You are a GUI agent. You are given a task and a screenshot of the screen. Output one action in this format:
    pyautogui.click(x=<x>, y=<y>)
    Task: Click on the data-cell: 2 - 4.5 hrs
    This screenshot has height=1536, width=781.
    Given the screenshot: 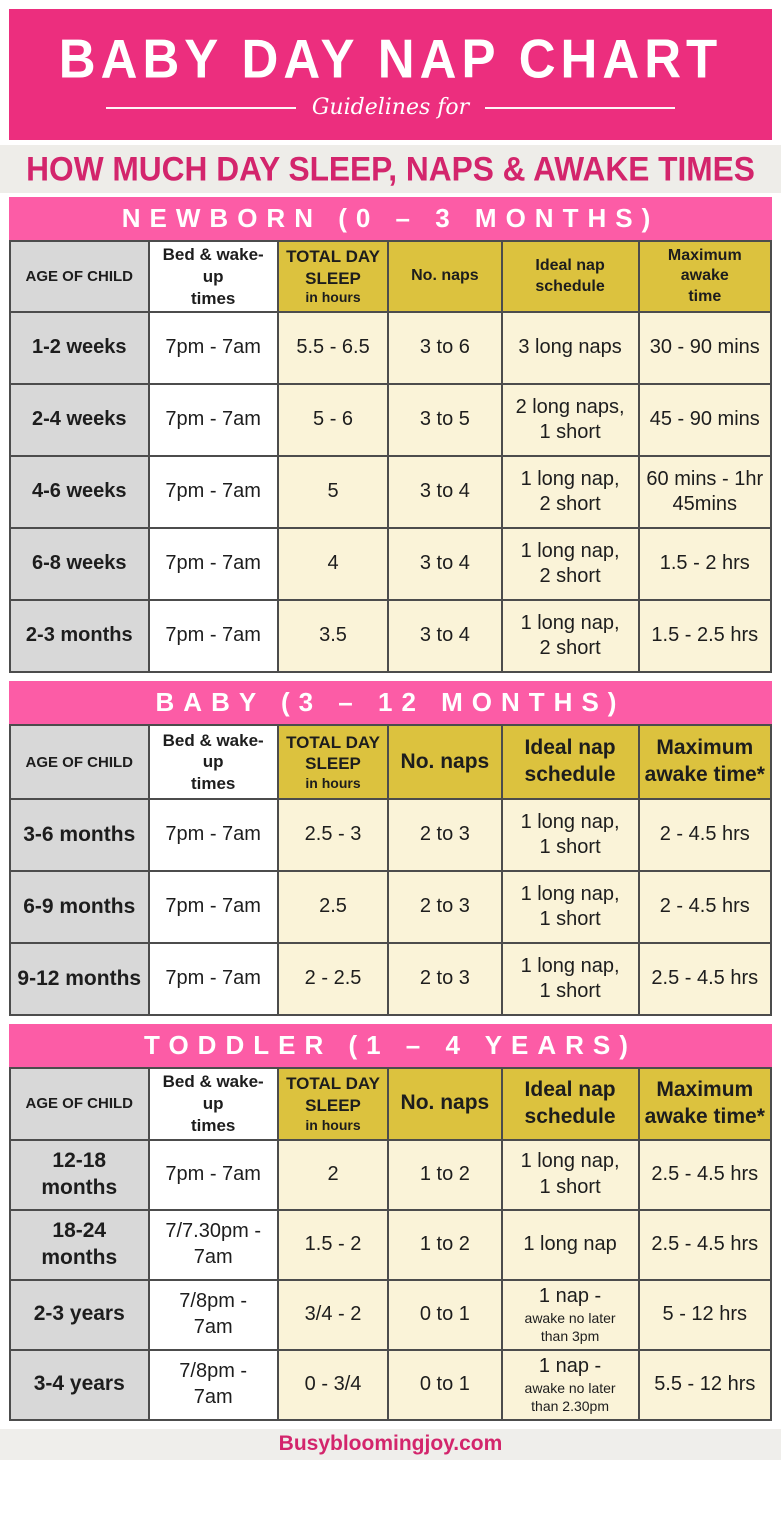 What is the action you would take?
    pyautogui.click(x=705, y=835)
    